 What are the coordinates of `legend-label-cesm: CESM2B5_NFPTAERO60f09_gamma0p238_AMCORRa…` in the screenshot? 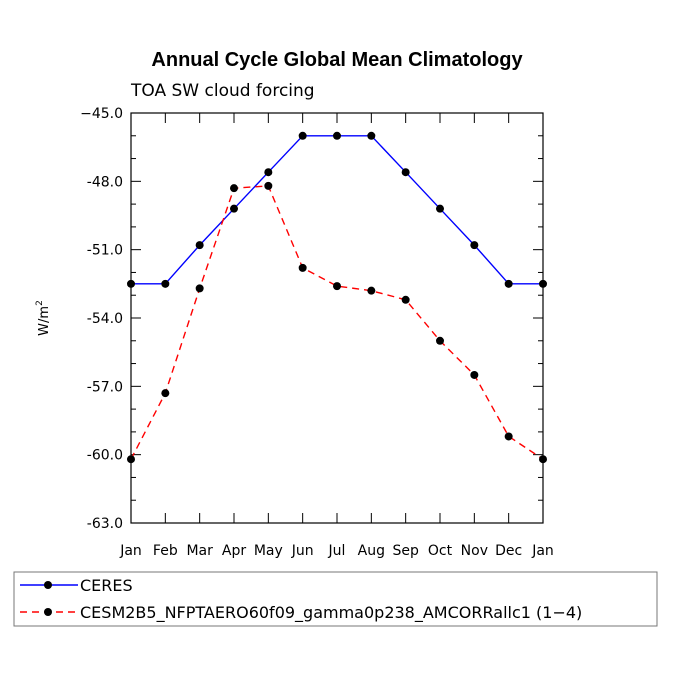 It's located at (331, 613).